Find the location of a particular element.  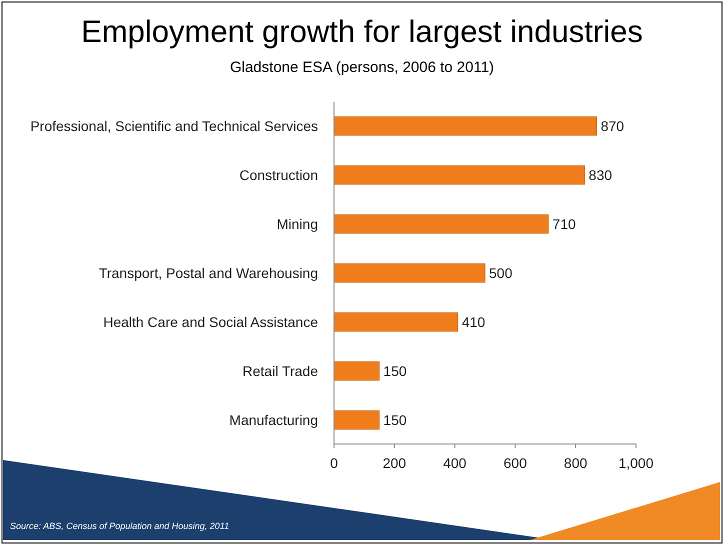

x-tick-label: 400 is located at coordinates (455, 463).